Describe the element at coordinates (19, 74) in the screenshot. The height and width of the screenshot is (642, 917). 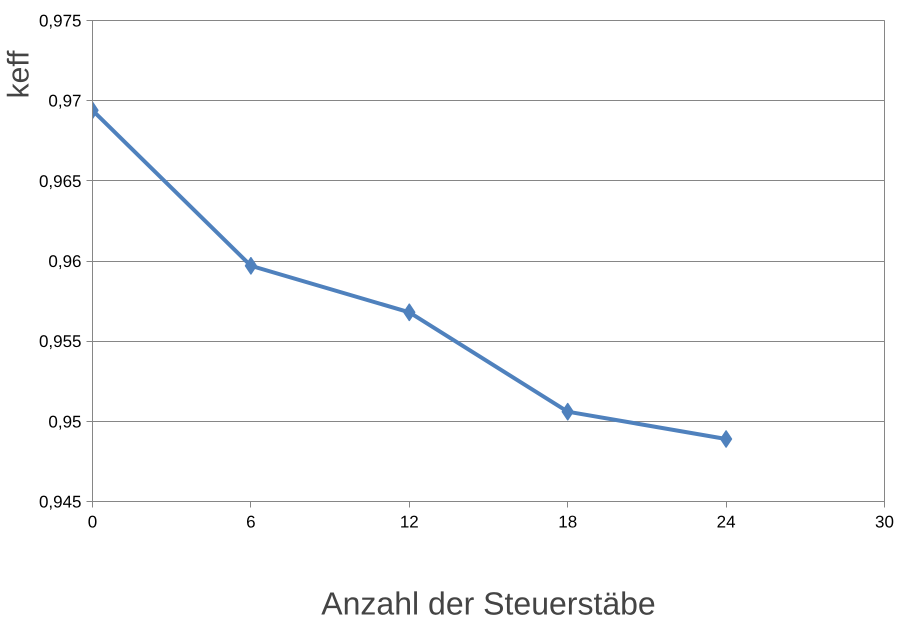
I see `y-axis-title: keff` at that location.